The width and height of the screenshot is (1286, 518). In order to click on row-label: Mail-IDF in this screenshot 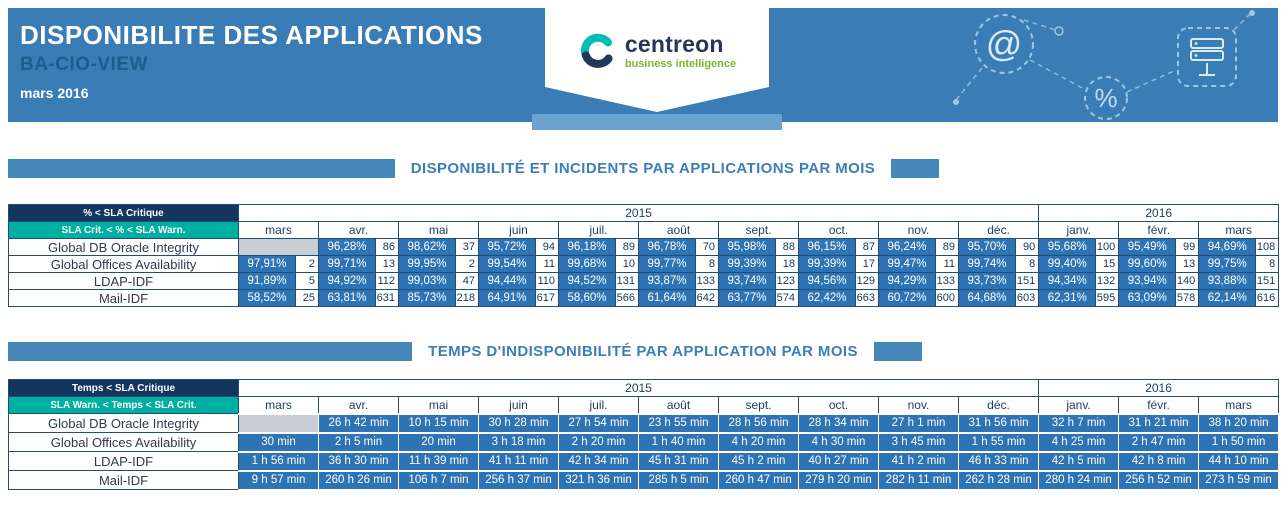, I will do `click(123, 480)`.